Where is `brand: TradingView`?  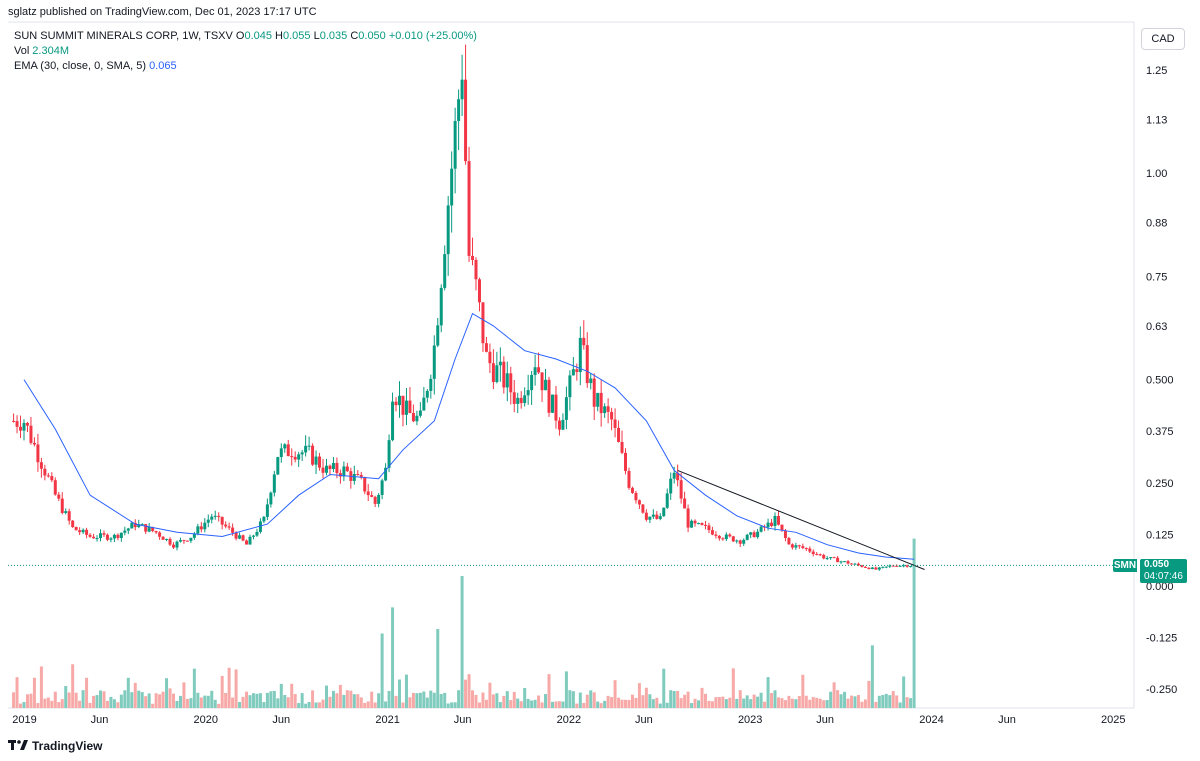 brand: TradingView is located at coordinates (55, 746).